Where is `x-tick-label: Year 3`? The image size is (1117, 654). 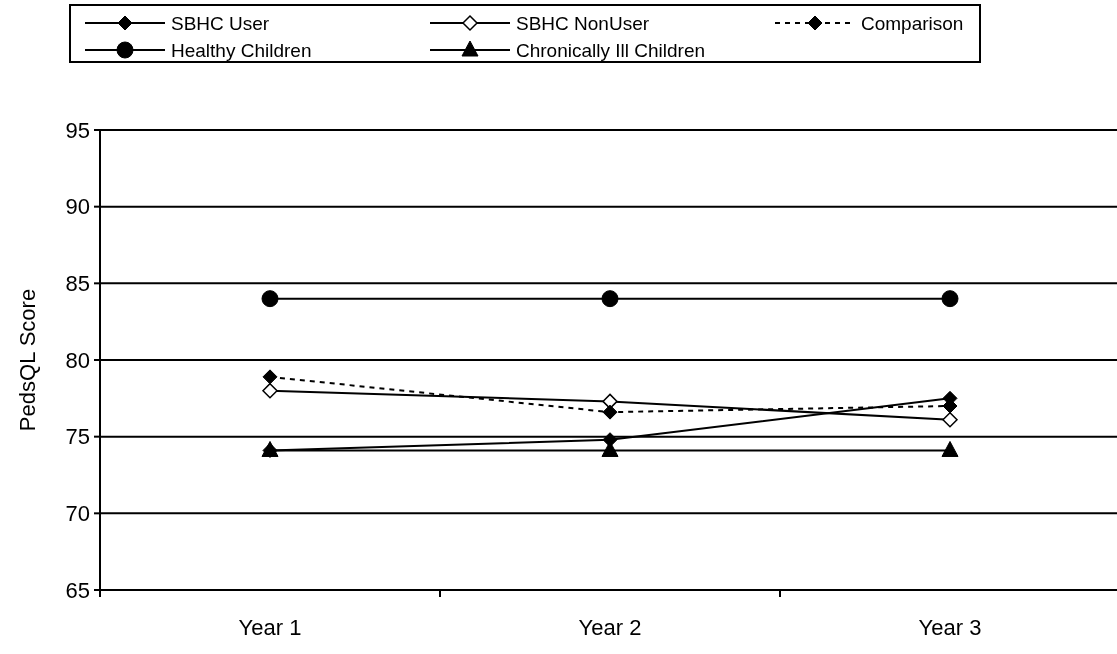 x-tick-label: Year 3 is located at coordinates (950, 627).